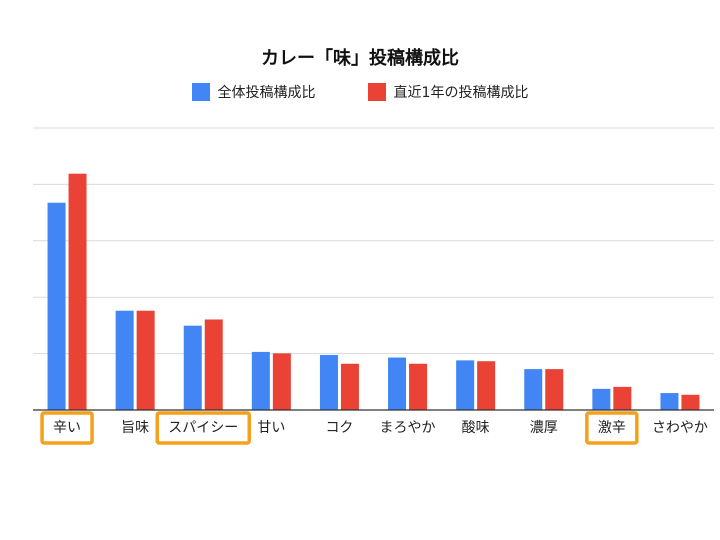 The width and height of the screenshot is (720, 540). Describe the element at coordinates (200, 92) in the screenshot. I see `legend-swatch-overall` at that location.